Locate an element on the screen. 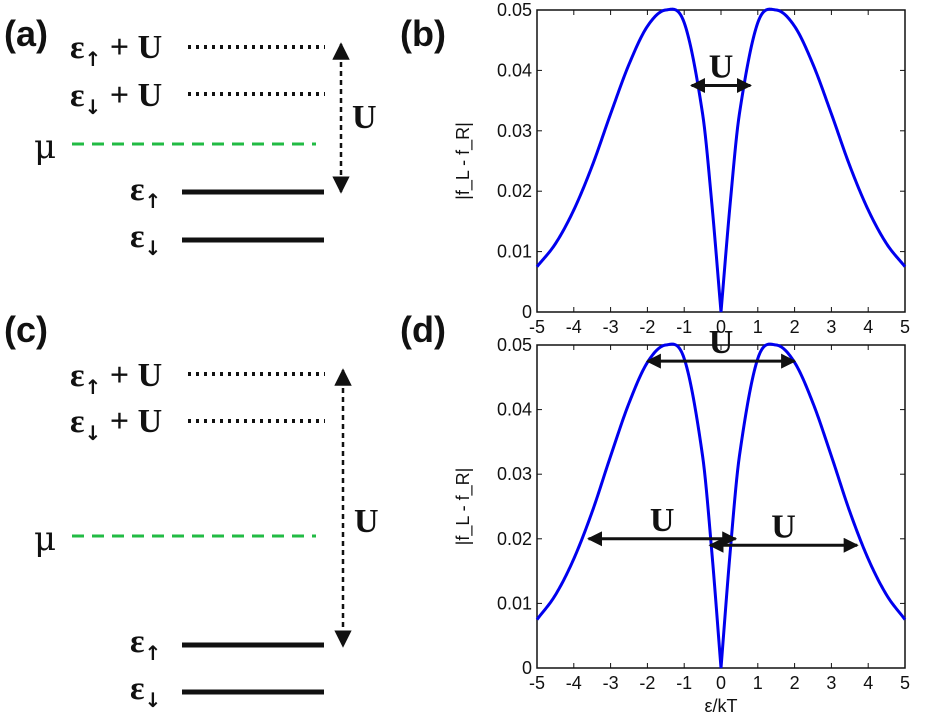 The width and height of the screenshot is (926, 720). level-a-down: ε↓ is located at coordinates (145, 239).